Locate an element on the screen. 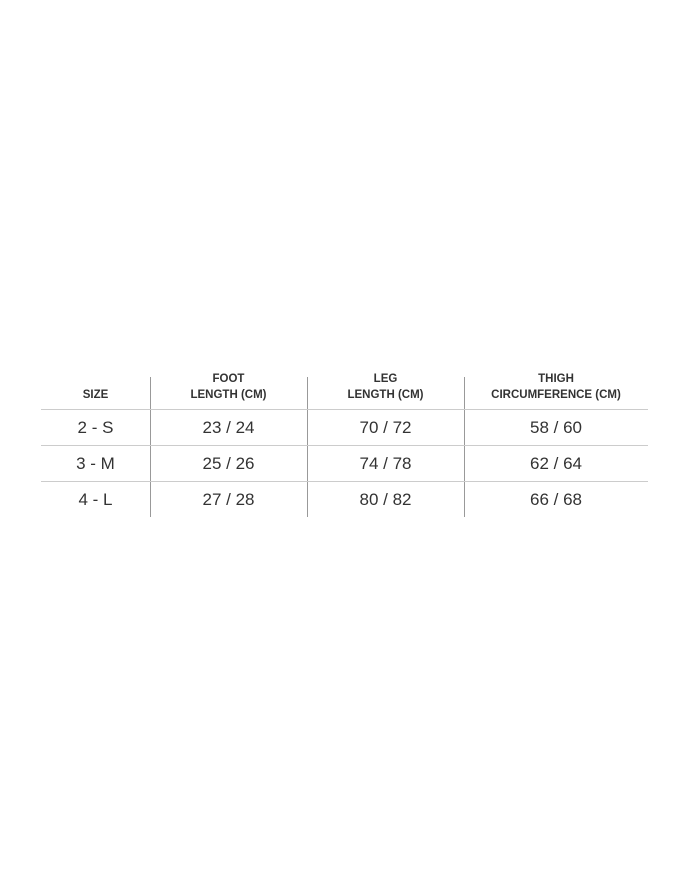  table-row: 2 - S 23 / 24 70 / 72 58 / 60 is located at coordinates (344, 428).